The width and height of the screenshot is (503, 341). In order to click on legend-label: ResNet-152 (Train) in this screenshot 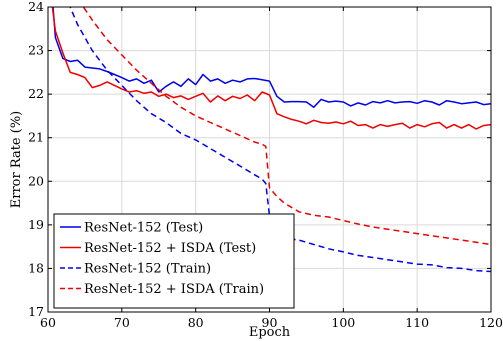, I will do `click(147, 269)`.